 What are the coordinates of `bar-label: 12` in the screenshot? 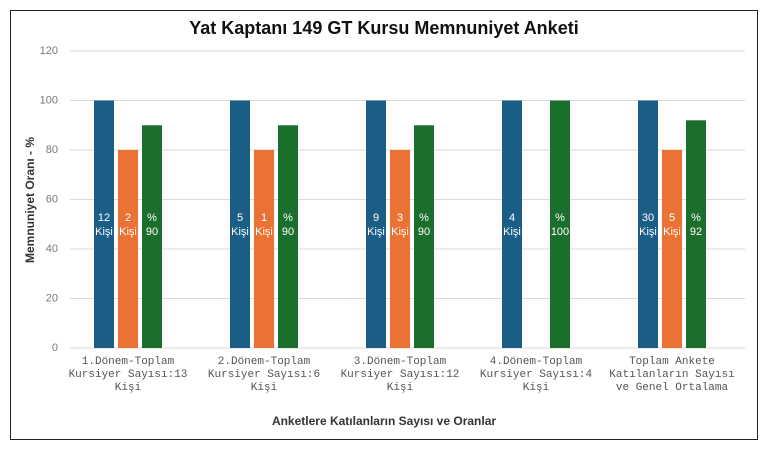 It's located at (104, 218).